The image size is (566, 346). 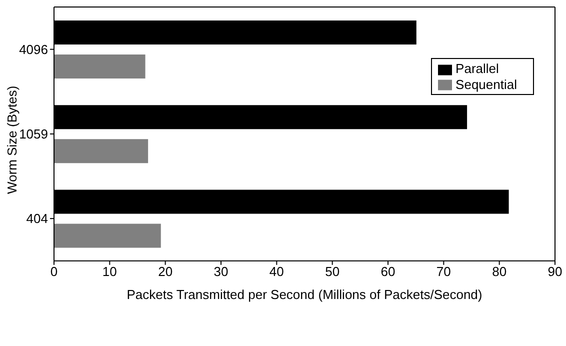 I want to click on x-tick-label: 80, so click(x=499, y=272).